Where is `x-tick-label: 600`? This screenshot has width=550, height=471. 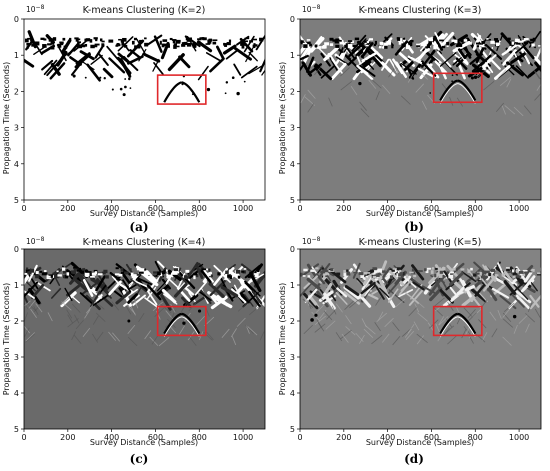 x-tick-label: 600 is located at coordinates (431, 437).